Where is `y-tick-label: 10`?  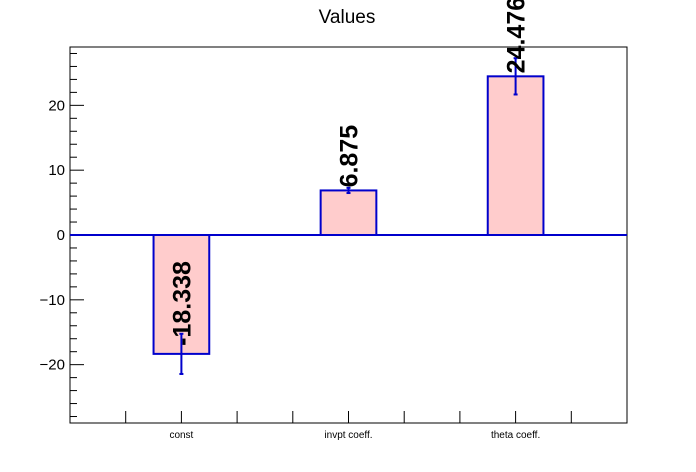 y-tick-label: 10 is located at coordinates (56, 170).